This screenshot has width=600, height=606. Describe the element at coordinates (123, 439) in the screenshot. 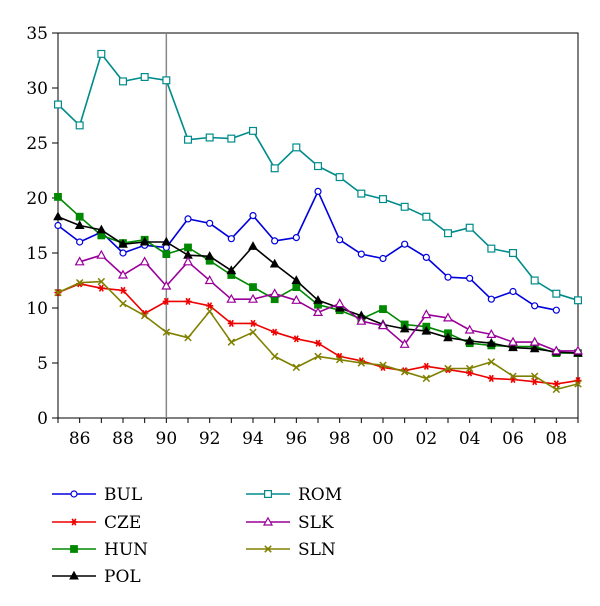

I see `x-tick-label: 88` at that location.